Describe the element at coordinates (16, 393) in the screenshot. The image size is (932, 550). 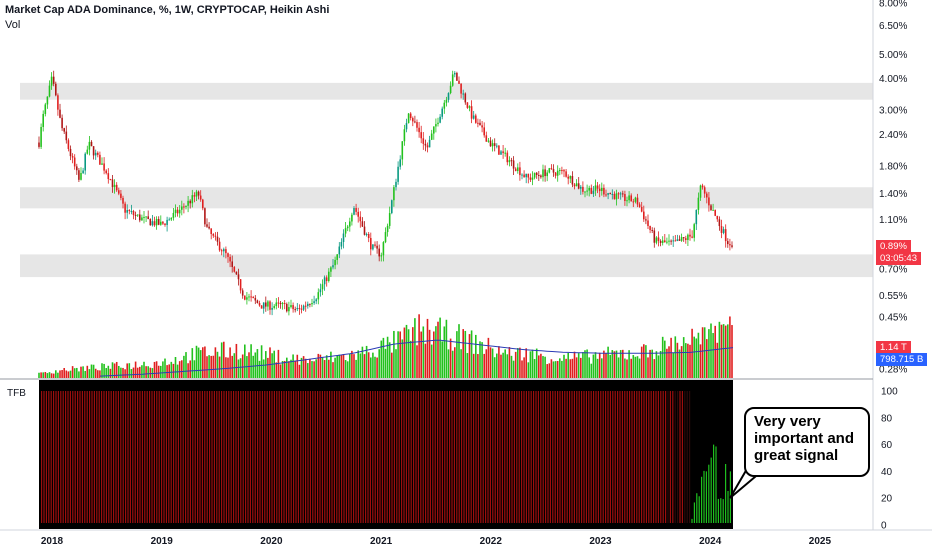
I see `indicator-label: TFB` at that location.